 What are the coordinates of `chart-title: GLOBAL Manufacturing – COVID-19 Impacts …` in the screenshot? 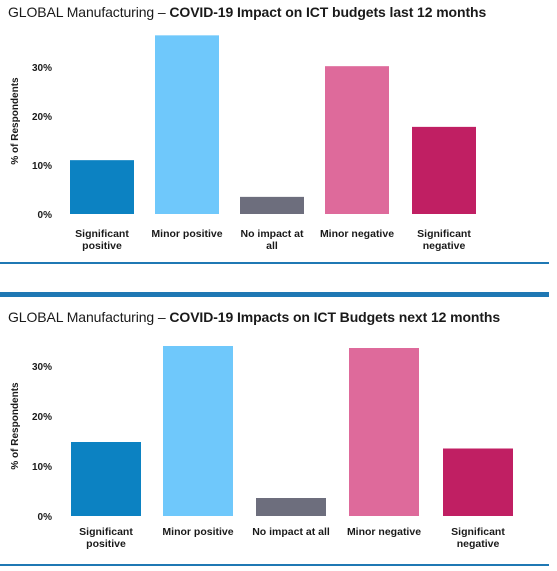 It's located at (254, 317).